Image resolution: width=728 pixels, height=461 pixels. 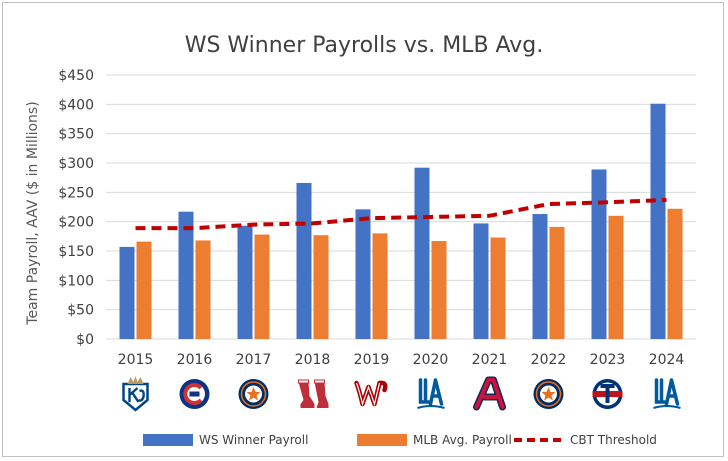 I want to click on x-tick-label: 2016, so click(x=195, y=360).